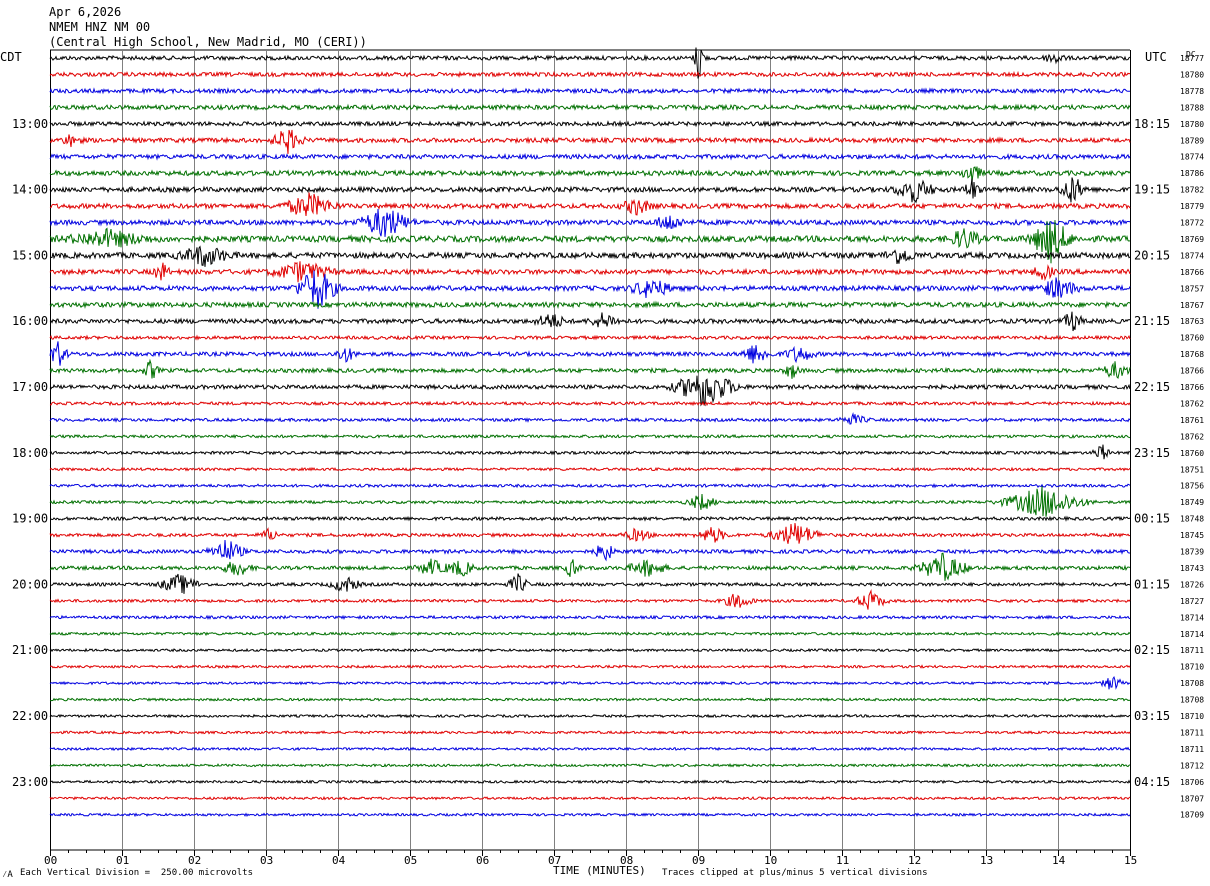  Describe the element at coordinates (30, 716) in the screenshot. I see `left-hour-label: 22:00` at that location.